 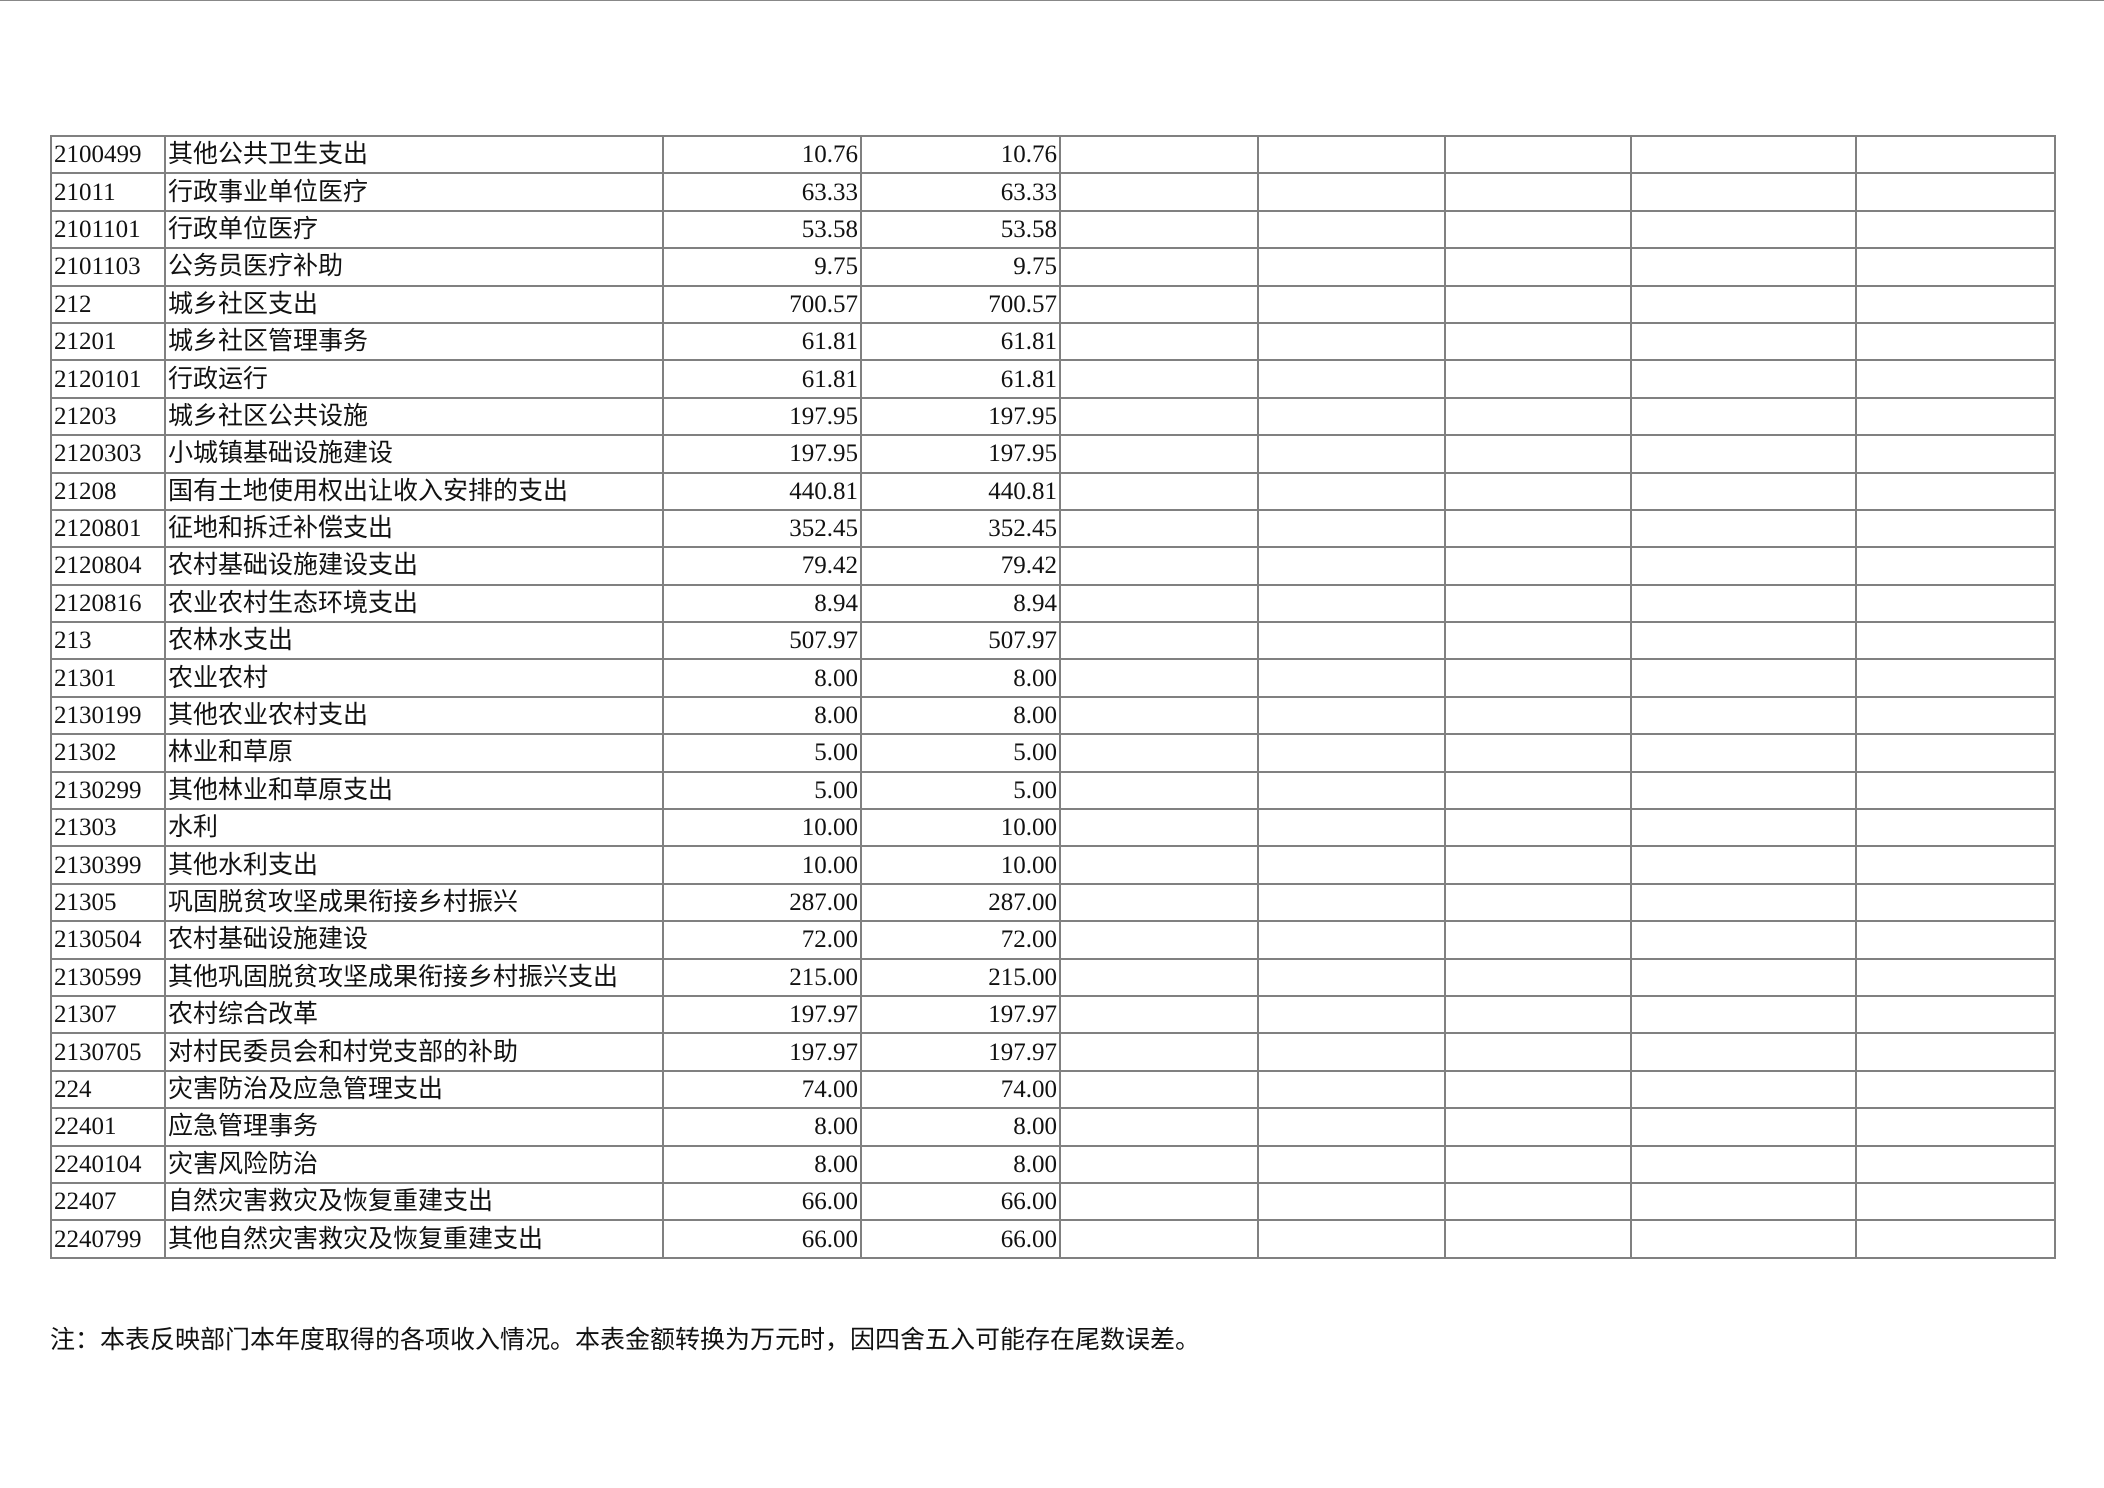 I want to click on code-cell: 21303, so click(x=108, y=828).